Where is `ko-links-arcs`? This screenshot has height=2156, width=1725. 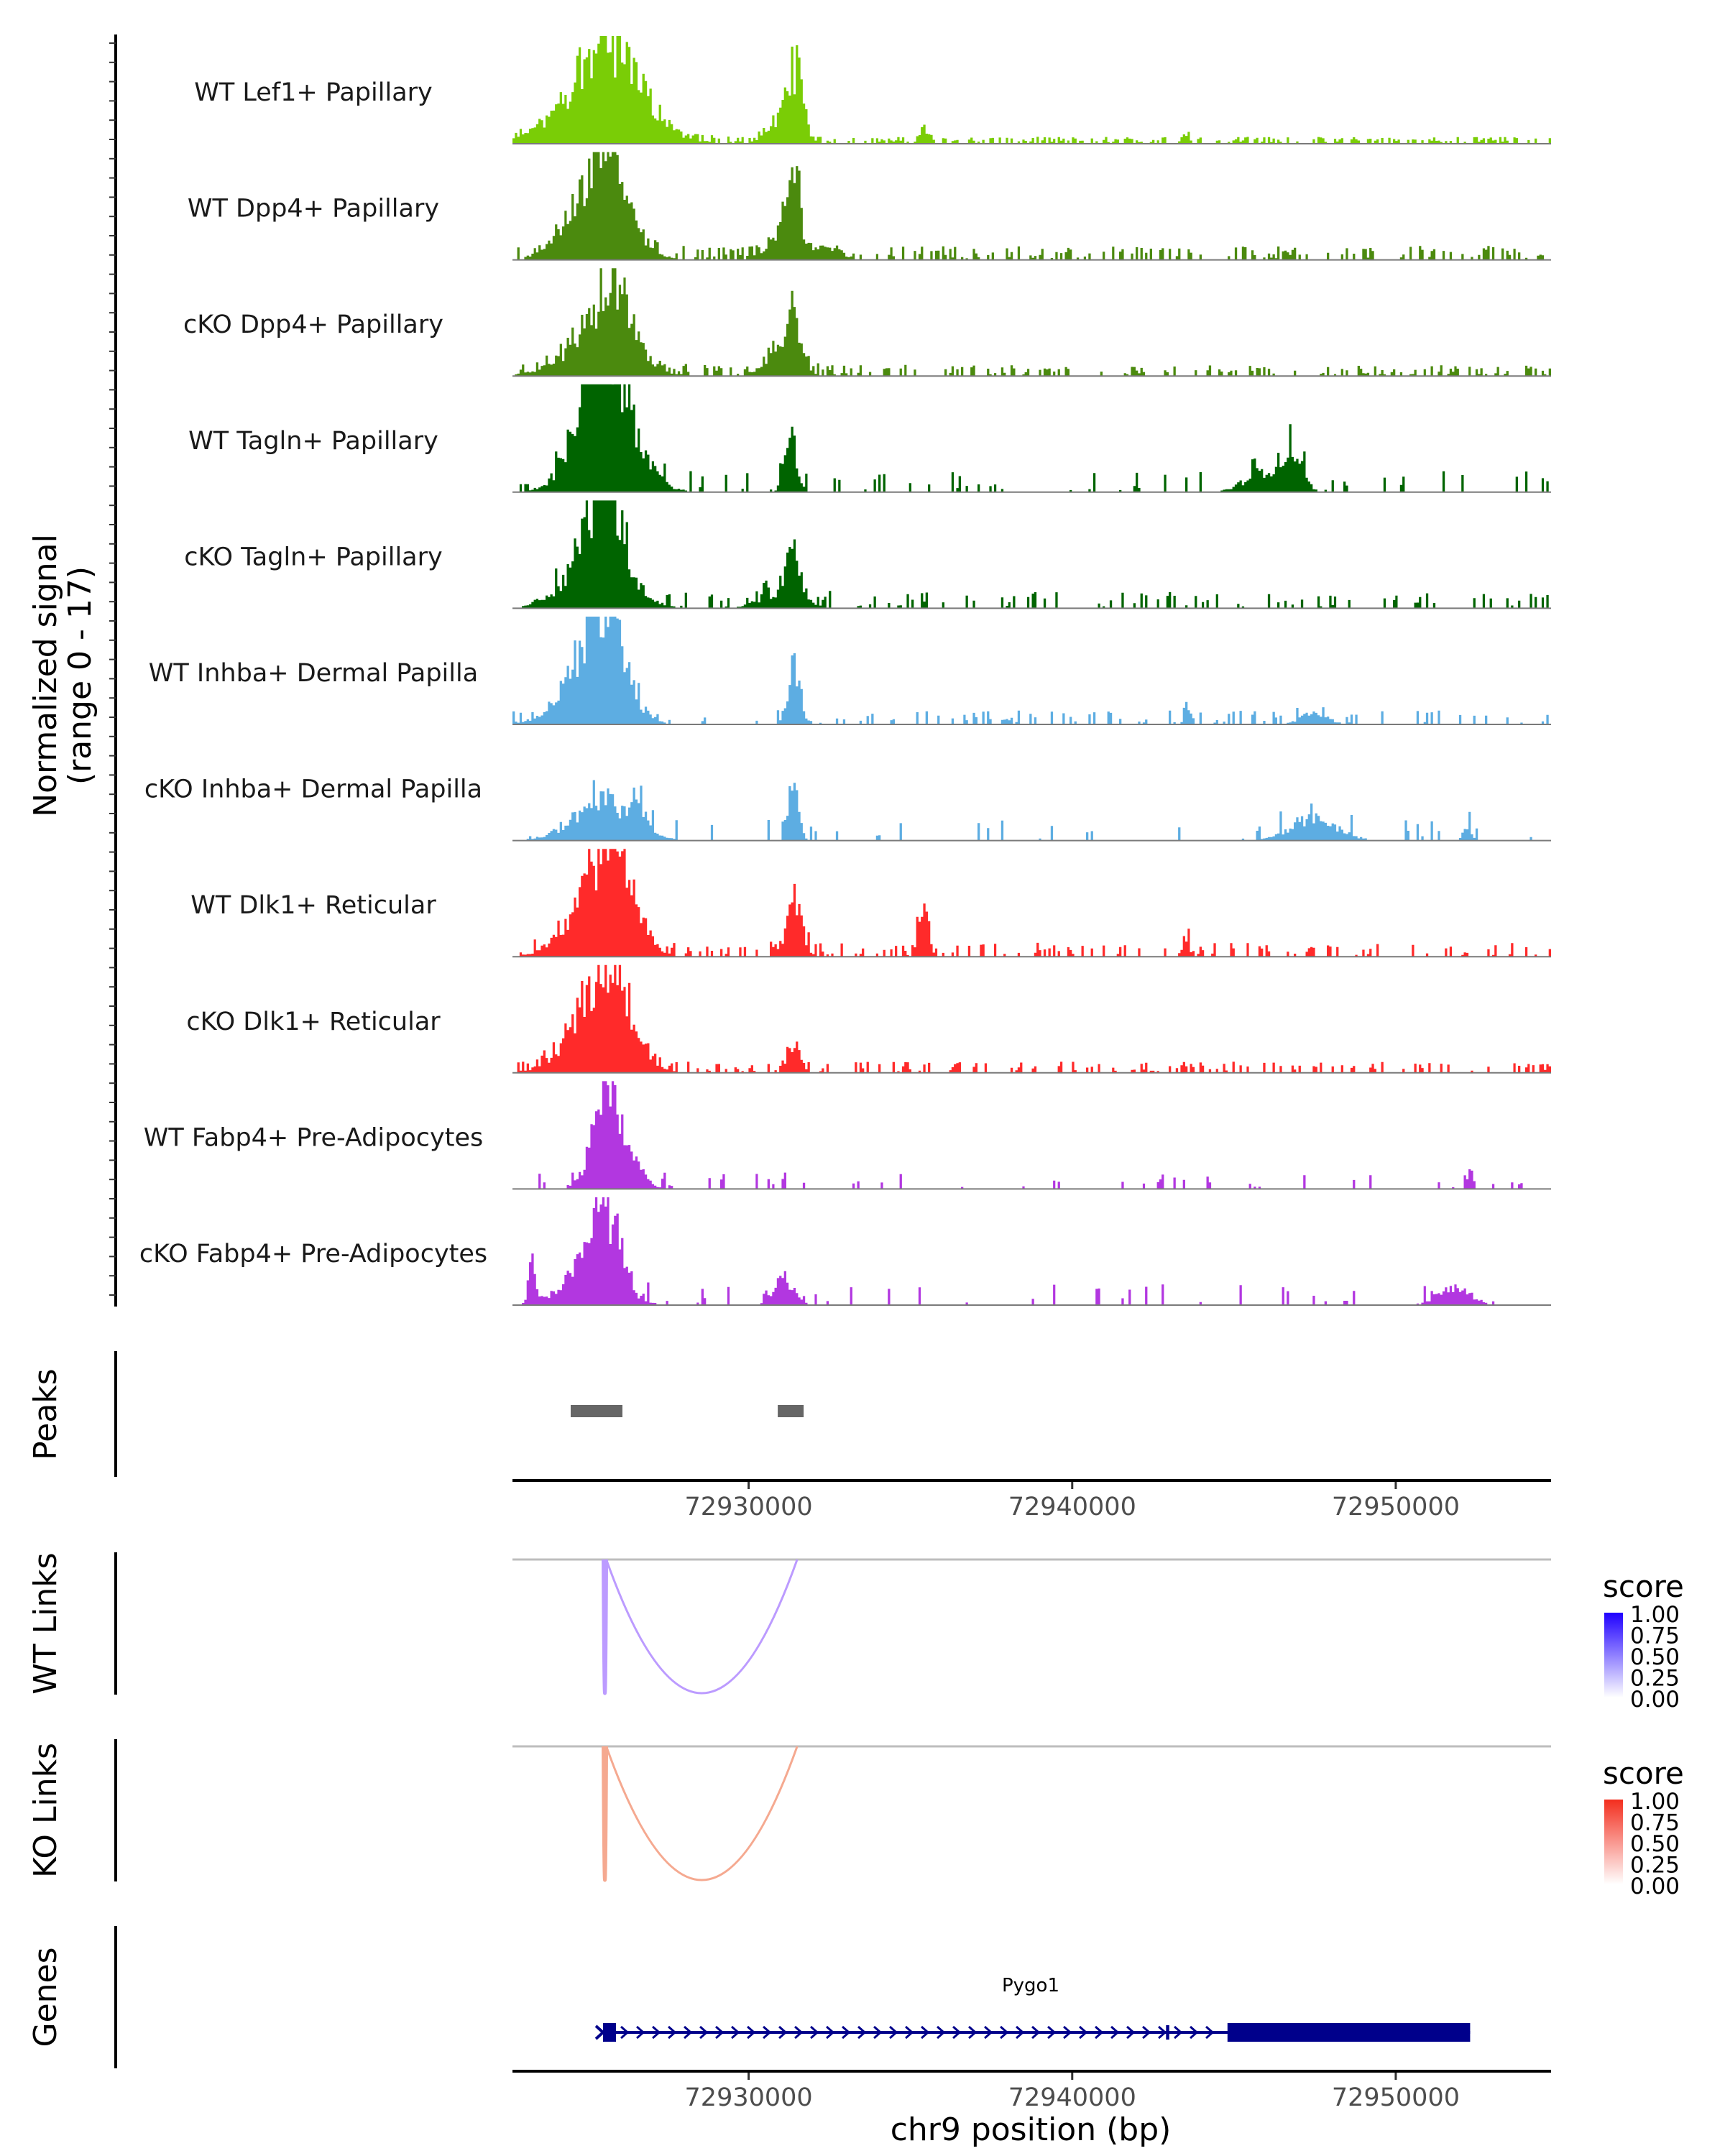 ko-links-arcs is located at coordinates (1031, 1813).